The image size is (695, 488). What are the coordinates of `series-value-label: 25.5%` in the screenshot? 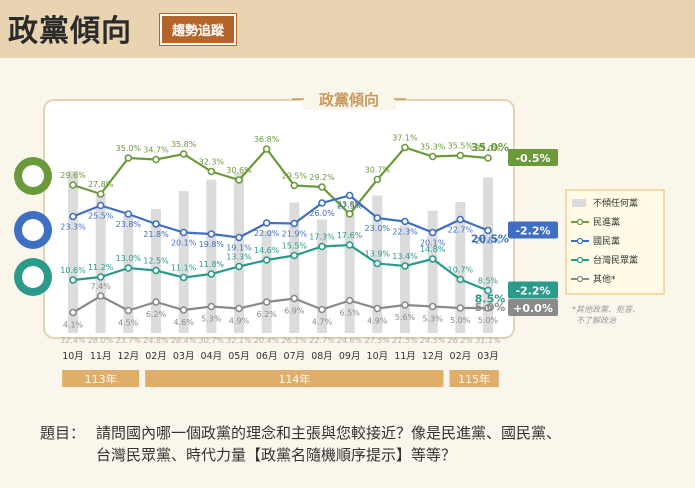 It's located at (101, 216).